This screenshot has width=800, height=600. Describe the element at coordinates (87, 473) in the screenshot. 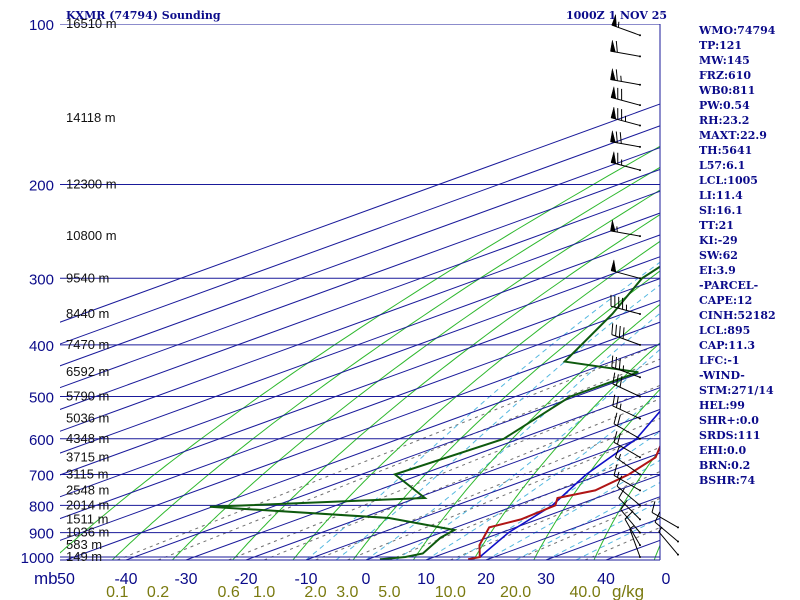

I see `height-label: 3115 m` at that location.